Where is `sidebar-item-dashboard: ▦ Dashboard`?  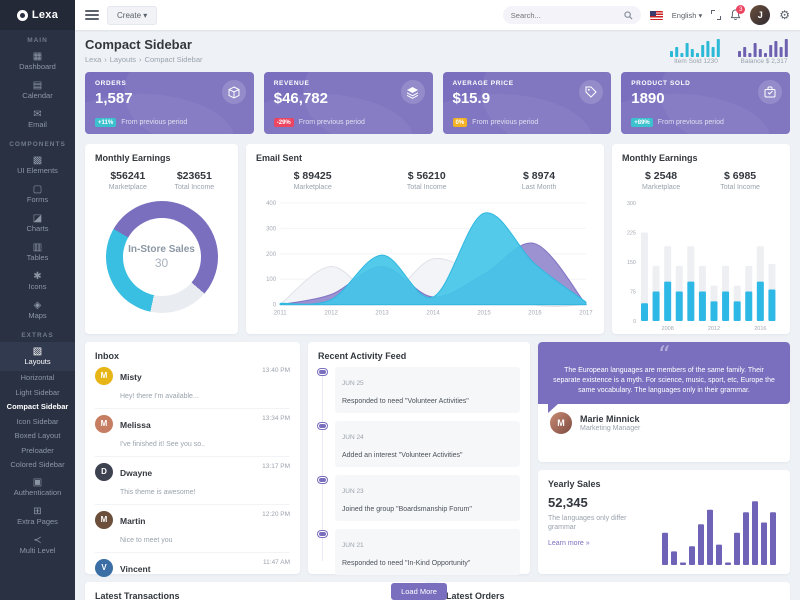 sidebar-item-dashboard: ▦ Dashboard is located at coordinates (37, 61).